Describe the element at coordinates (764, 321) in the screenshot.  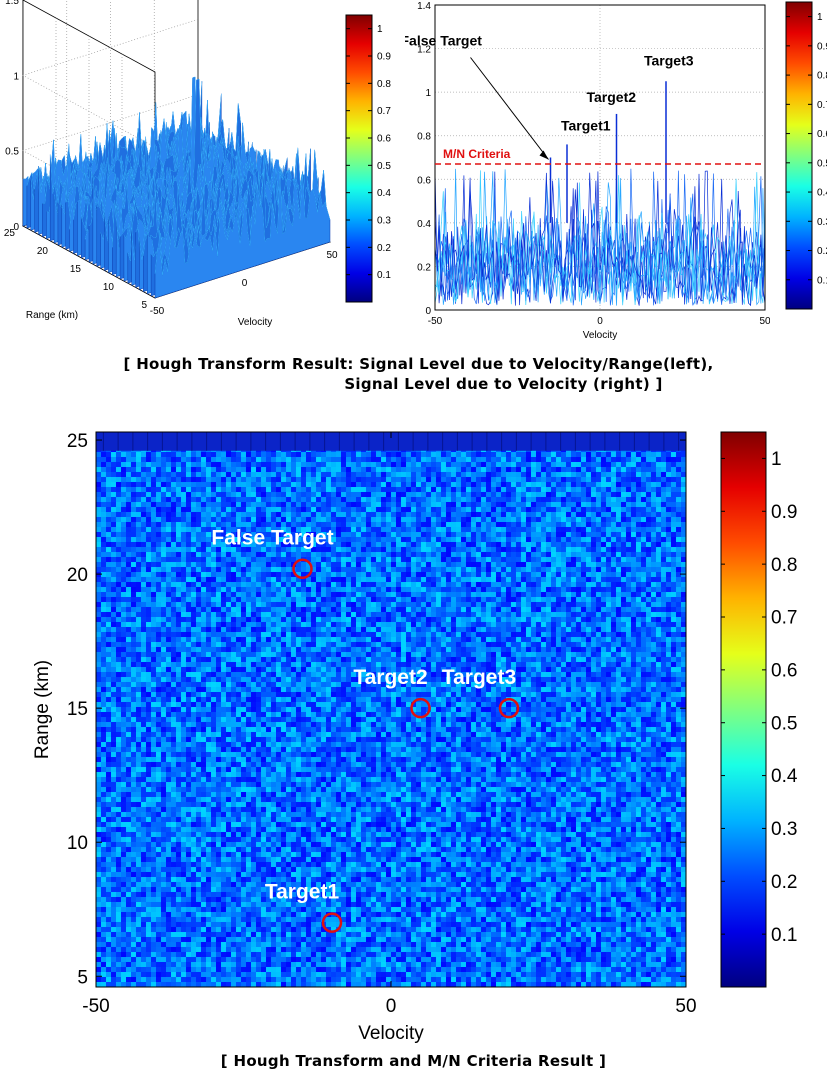
I see `line-x-tick: 50` at that location.